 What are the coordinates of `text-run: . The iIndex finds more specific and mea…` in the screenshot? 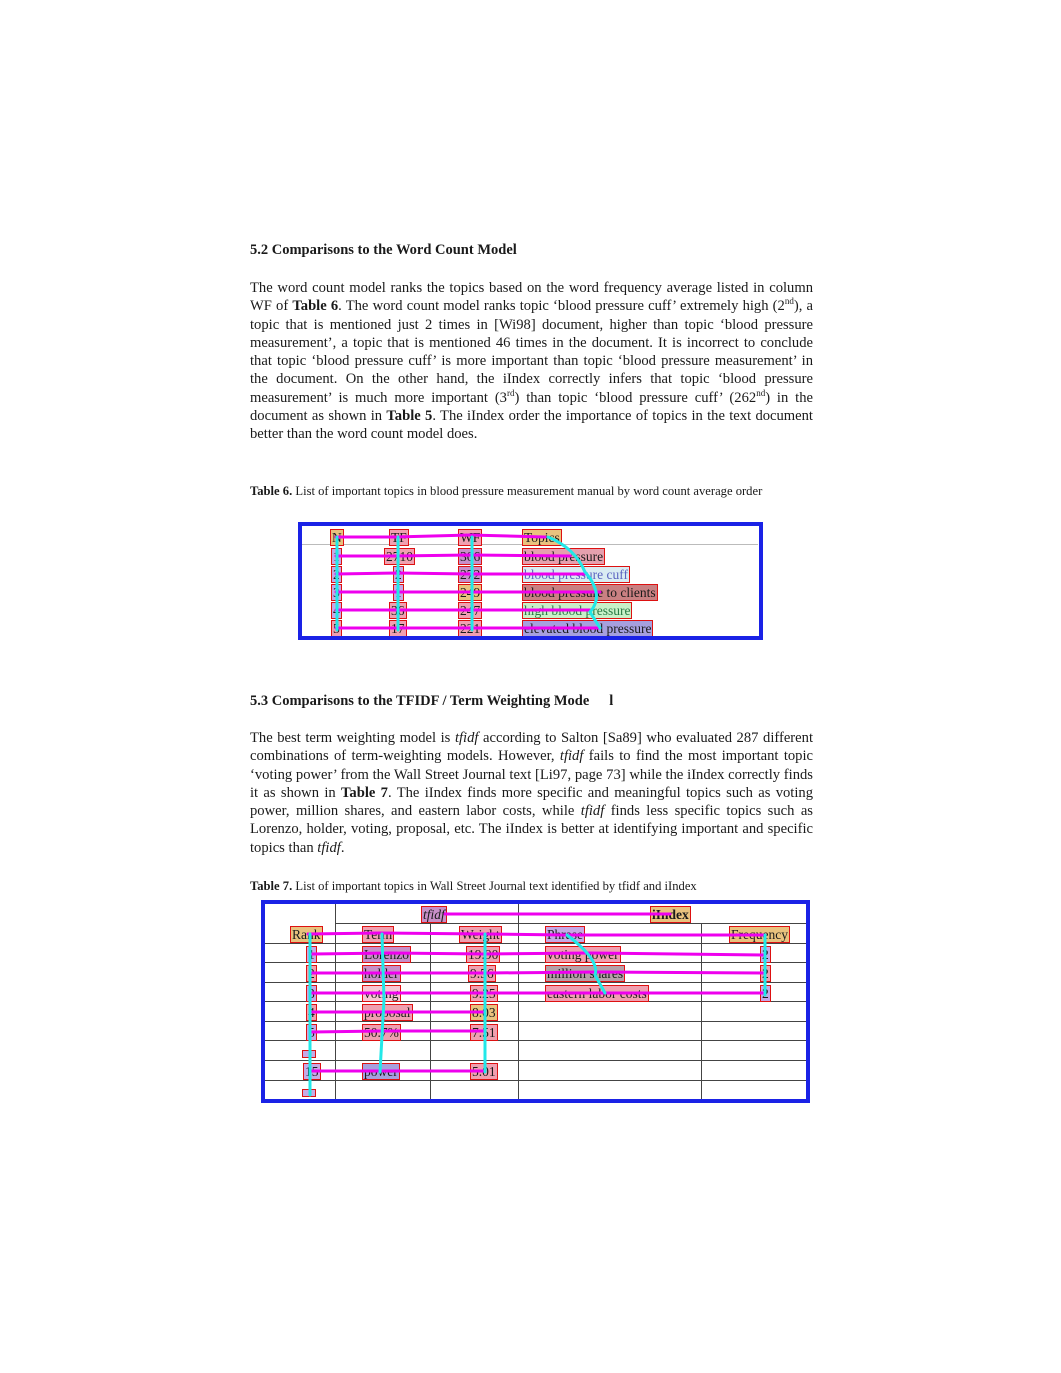 It's located at (532, 802).